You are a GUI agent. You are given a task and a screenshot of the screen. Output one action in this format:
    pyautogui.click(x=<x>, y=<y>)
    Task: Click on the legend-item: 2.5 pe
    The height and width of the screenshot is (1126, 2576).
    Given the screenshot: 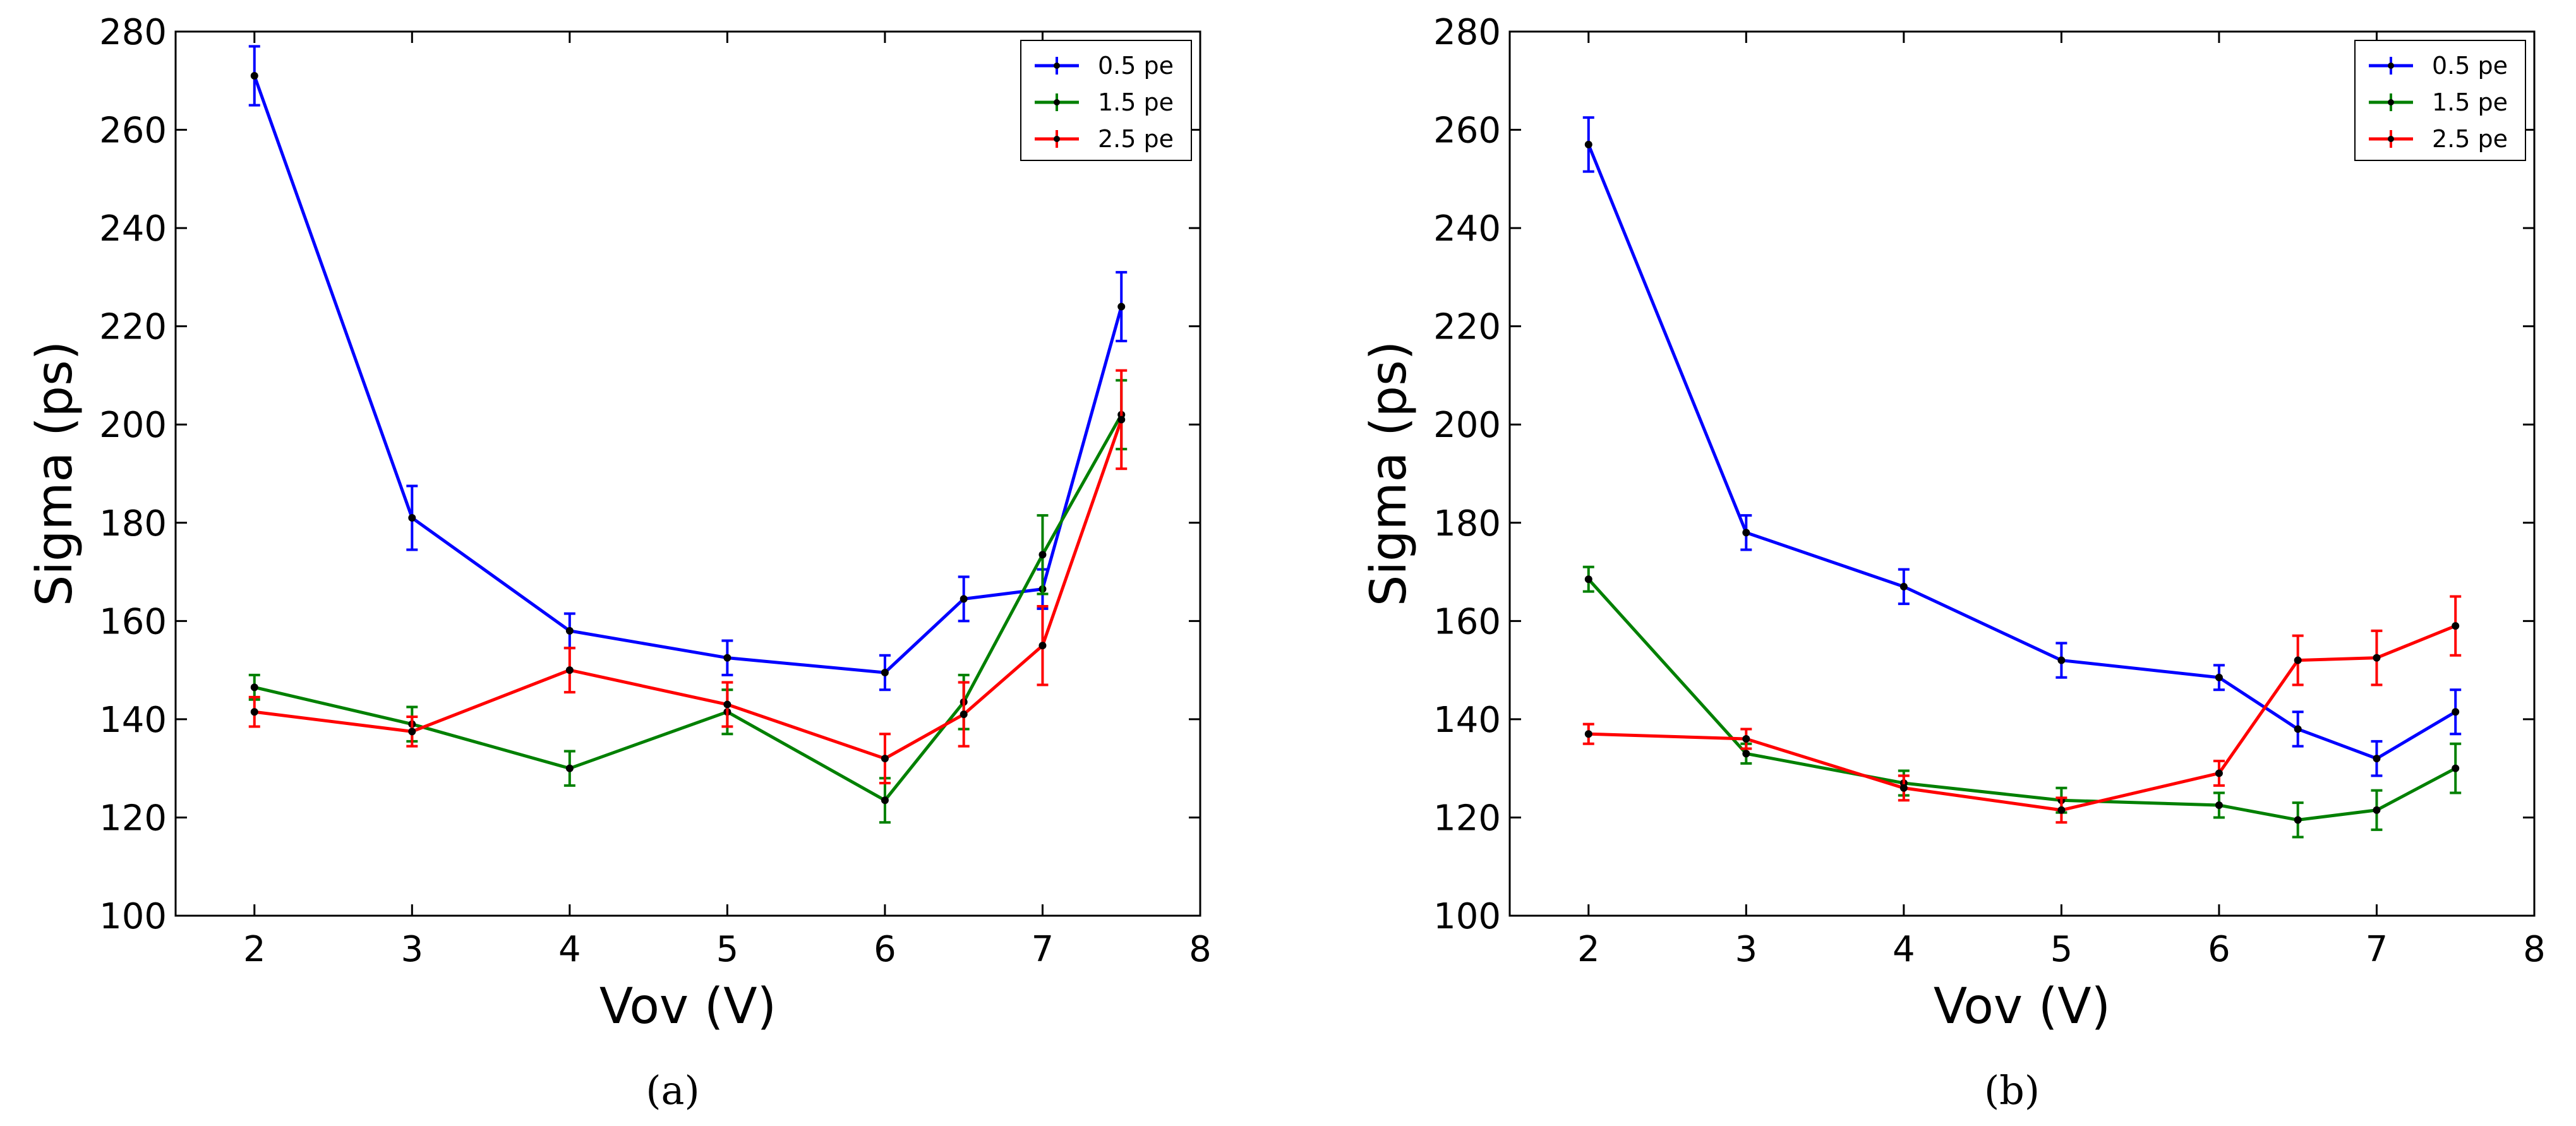 What is the action you would take?
    pyautogui.click(x=2438, y=139)
    